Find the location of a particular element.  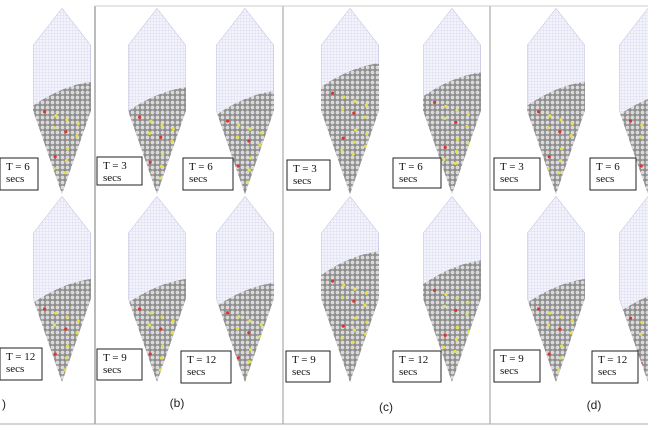

panel-caption: ) is located at coordinates (4, 404).